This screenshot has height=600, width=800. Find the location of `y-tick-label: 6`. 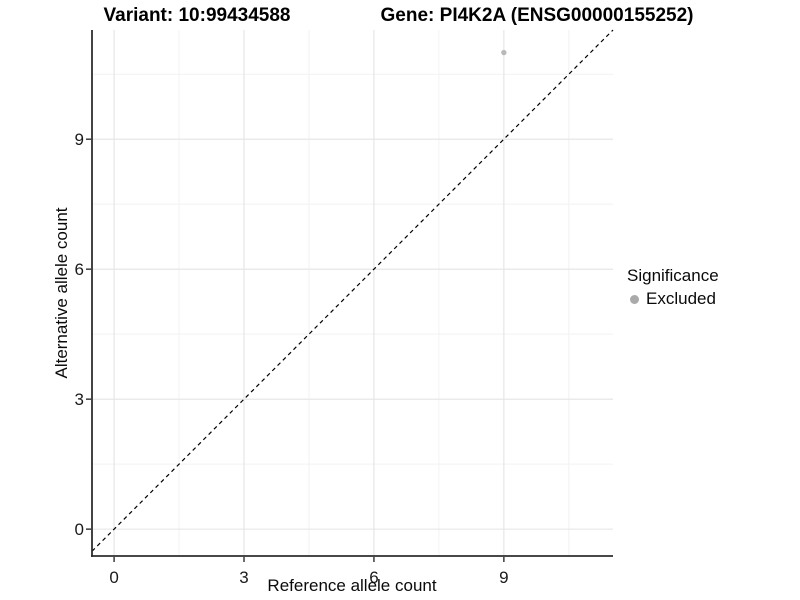

y-tick-label: 6 is located at coordinates (79, 269).